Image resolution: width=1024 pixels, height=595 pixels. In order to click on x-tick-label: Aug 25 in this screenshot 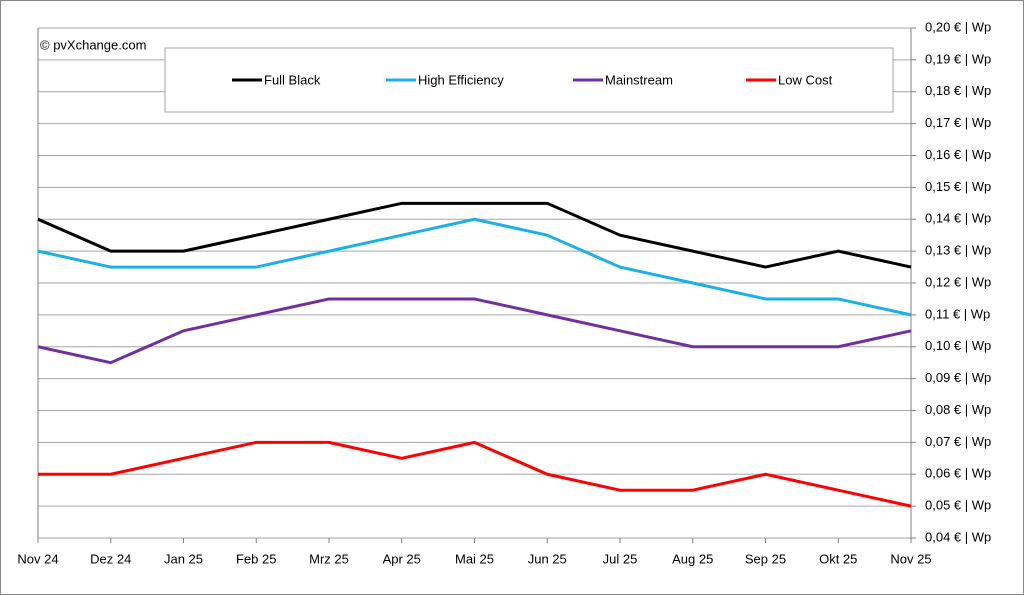, I will do `click(692, 558)`.